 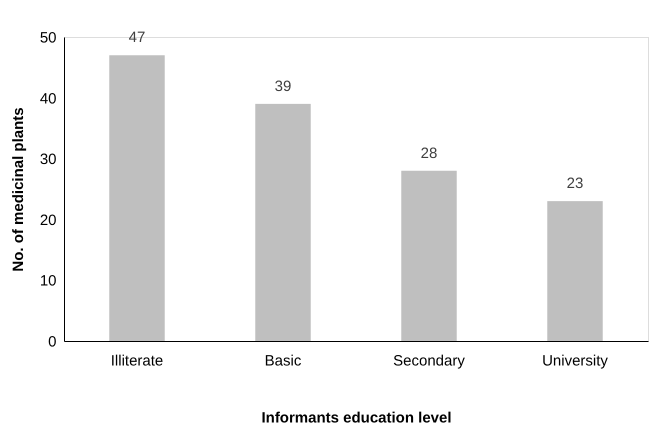 What do you see at coordinates (356, 418) in the screenshot?
I see `x-axis-title: Informants education level` at bounding box center [356, 418].